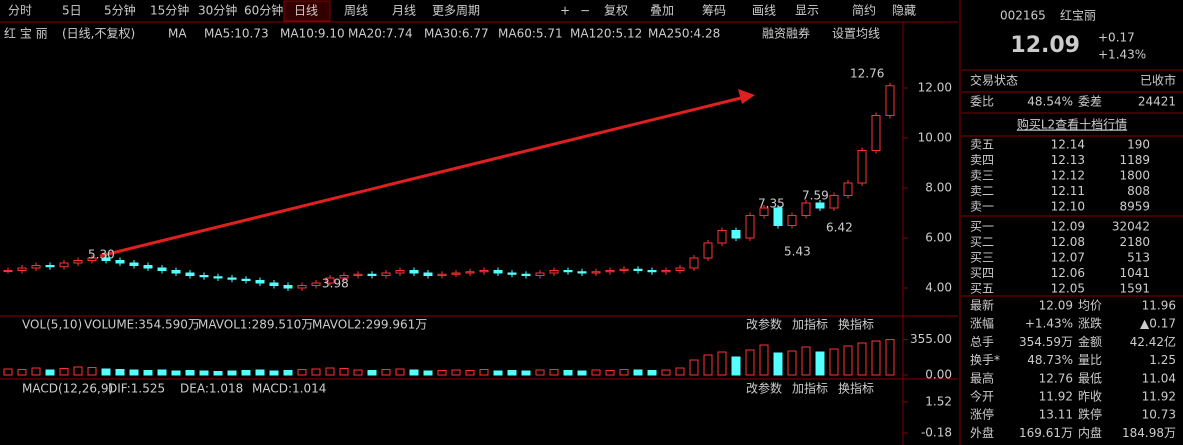 The image size is (1183, 445). Describe the element at coordinates (935, 138) in the screenshot. I see `y-tick-label: 10.00` at that location.